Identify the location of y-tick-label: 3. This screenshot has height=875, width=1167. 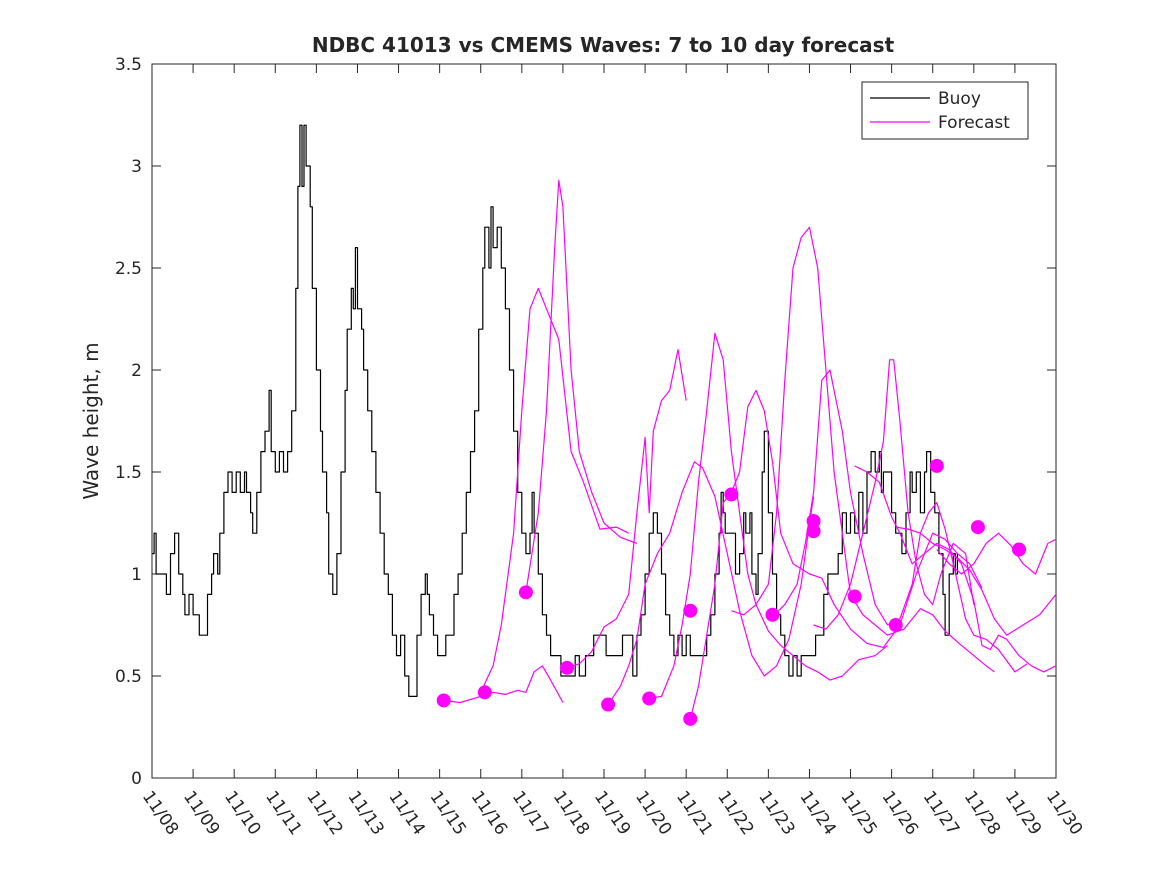
(136, 167).